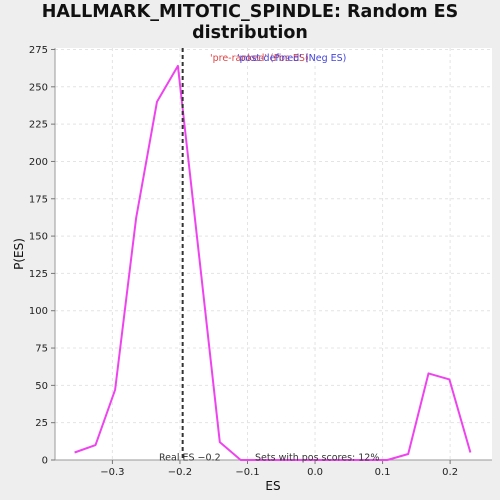 The height and width of the screenshot is (500, 500). I want to click on y-tick-label: 125, so click(38, 274).